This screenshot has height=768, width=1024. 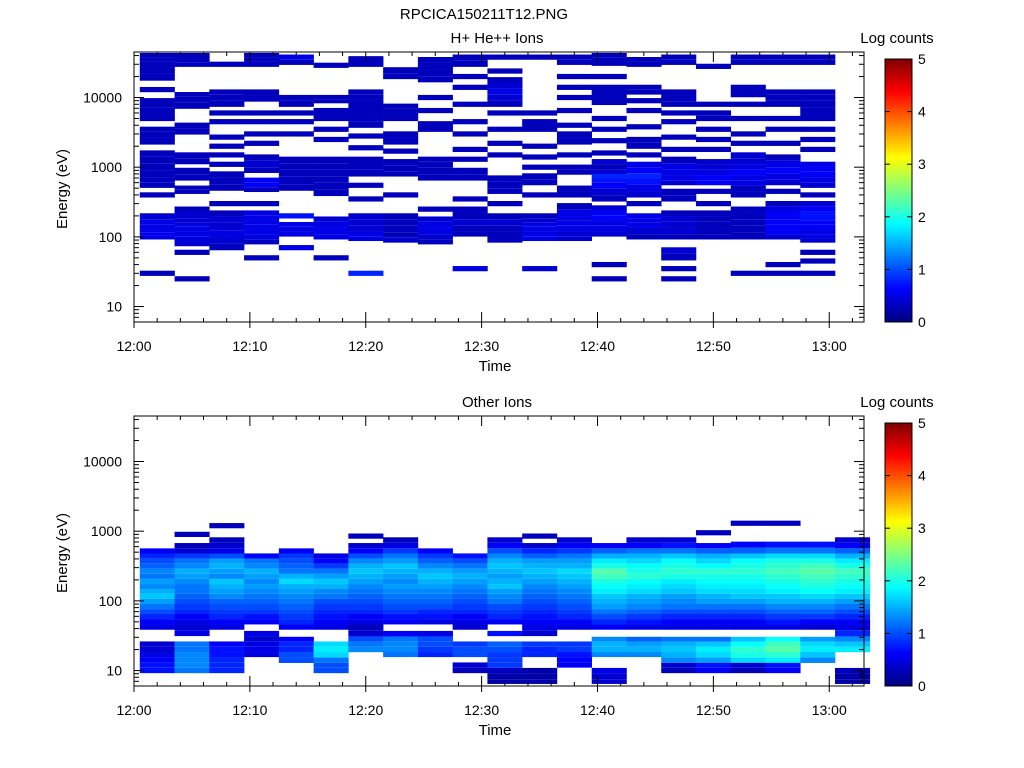 I want to click on colorbar-label: Log counts, so click(x=896, y=402).